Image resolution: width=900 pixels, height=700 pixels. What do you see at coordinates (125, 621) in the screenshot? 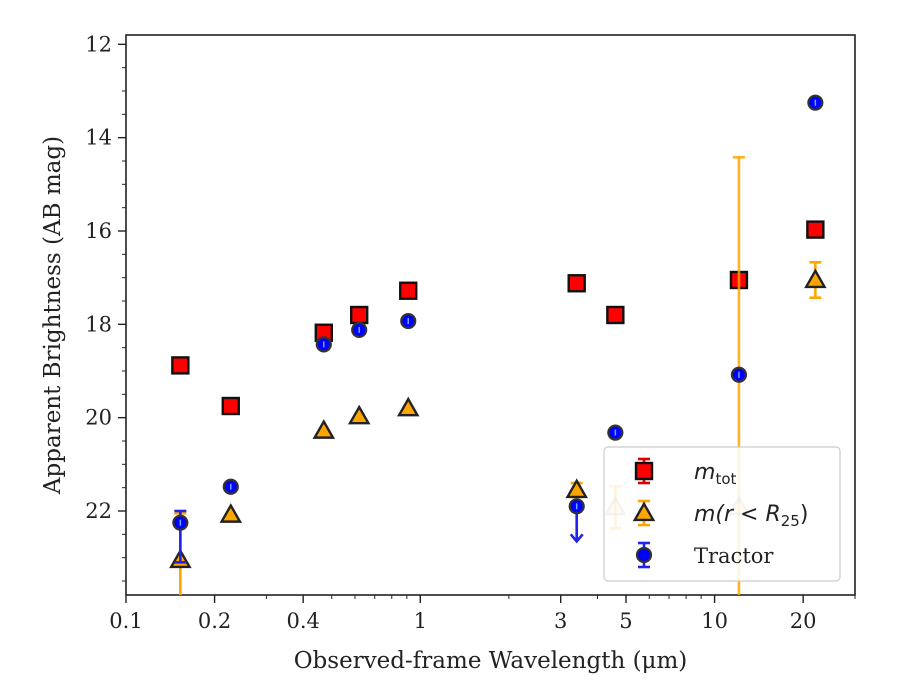
I see `x-tick-label: 0.1` at bounding box center [125, 621].